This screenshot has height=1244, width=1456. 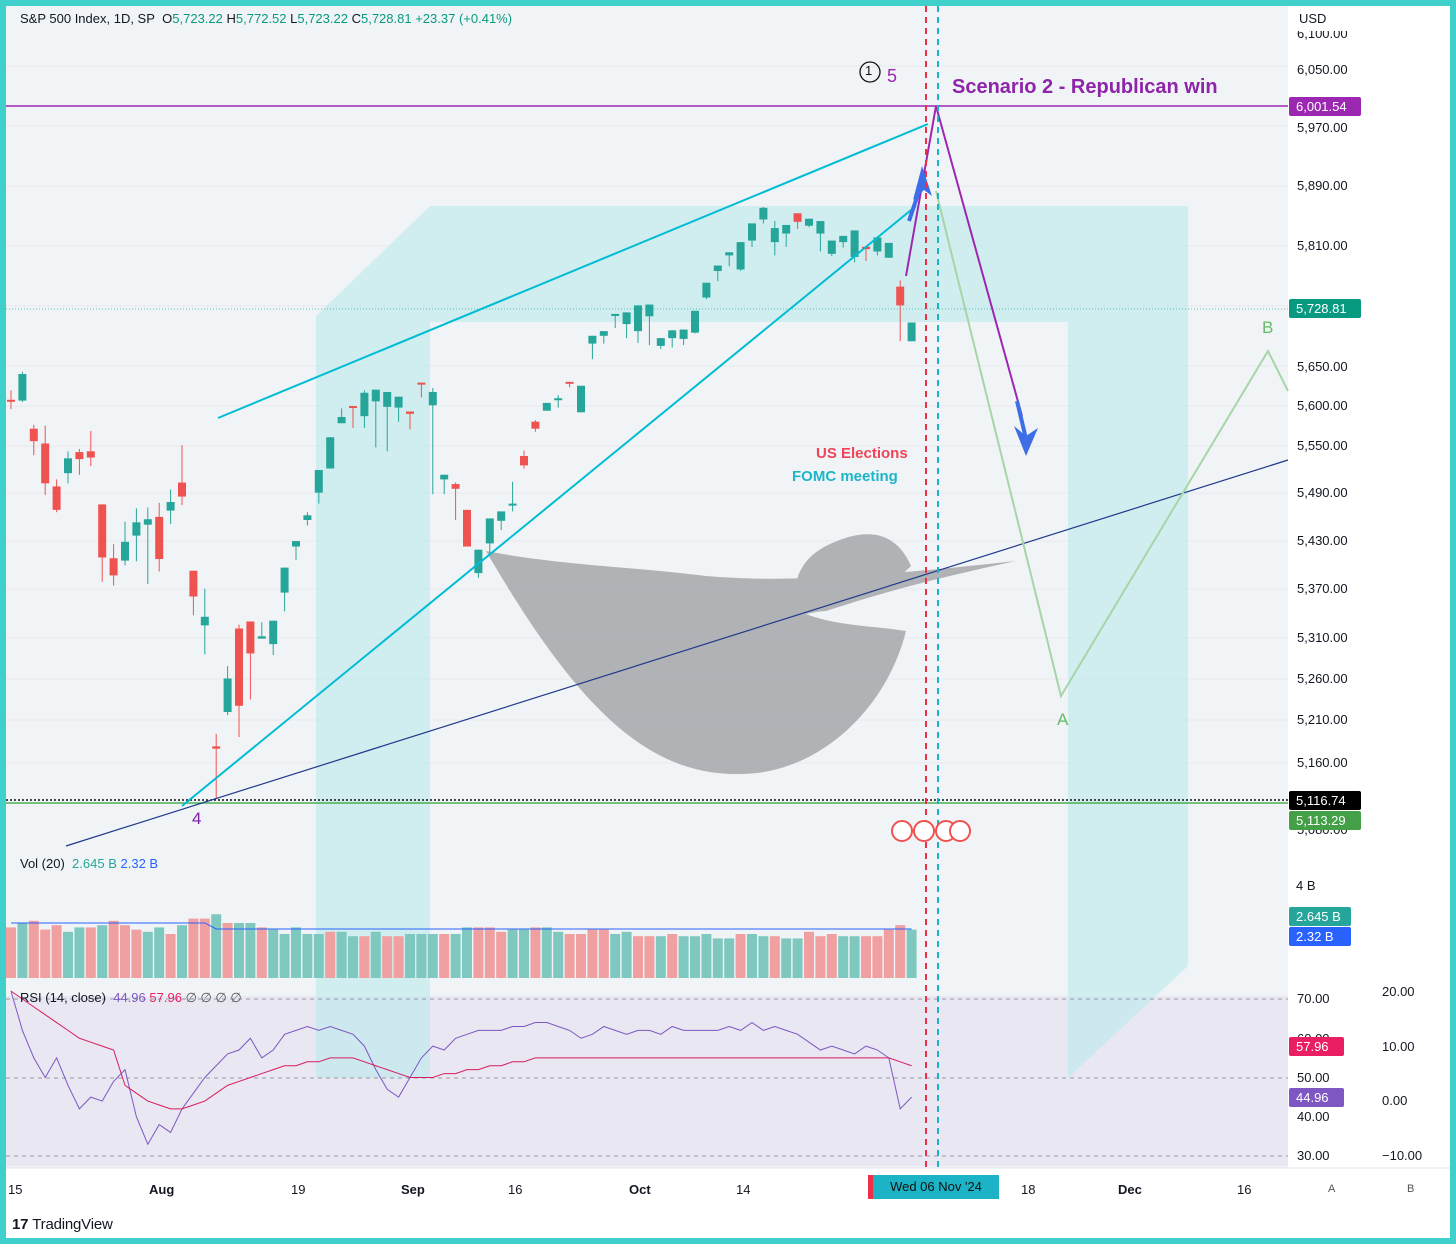 I want to click on wave-projection-purple, so click(x=964, y=261).